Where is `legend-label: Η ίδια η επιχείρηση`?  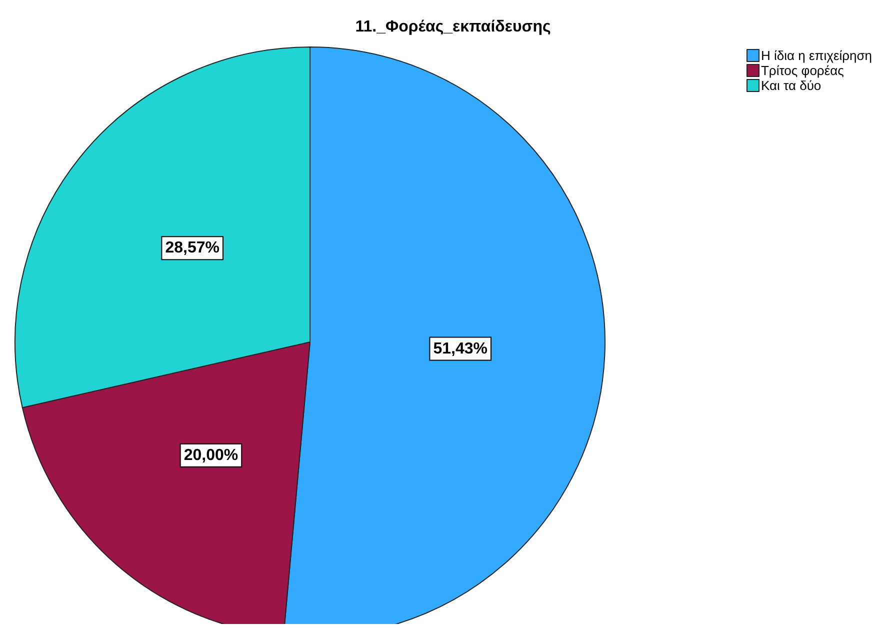 legend-label: Η ίδια η επιχείρηση is located at coordinates (816, 55).